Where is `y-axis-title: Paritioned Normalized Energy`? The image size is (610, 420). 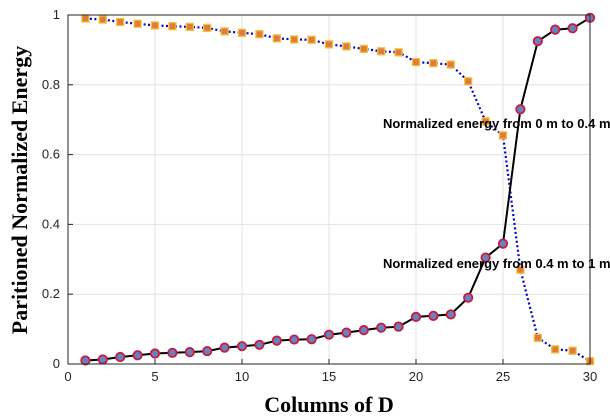
y-axis-title: Paritioned Normalized Energy is located at coordinates (19, 190).